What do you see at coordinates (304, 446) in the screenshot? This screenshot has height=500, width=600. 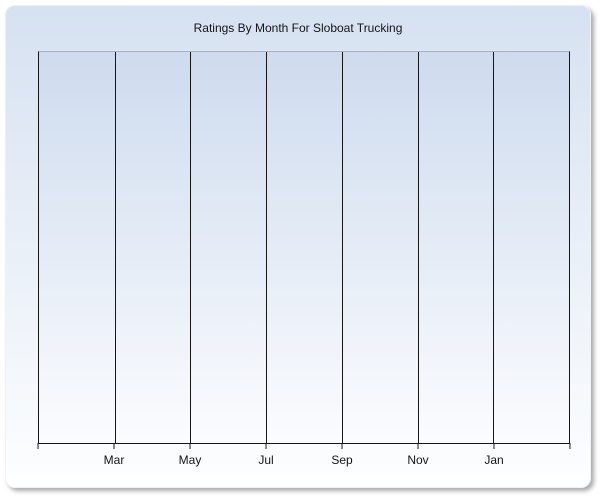 I see `x-axis-ticks` at bounding box center [304, 446].